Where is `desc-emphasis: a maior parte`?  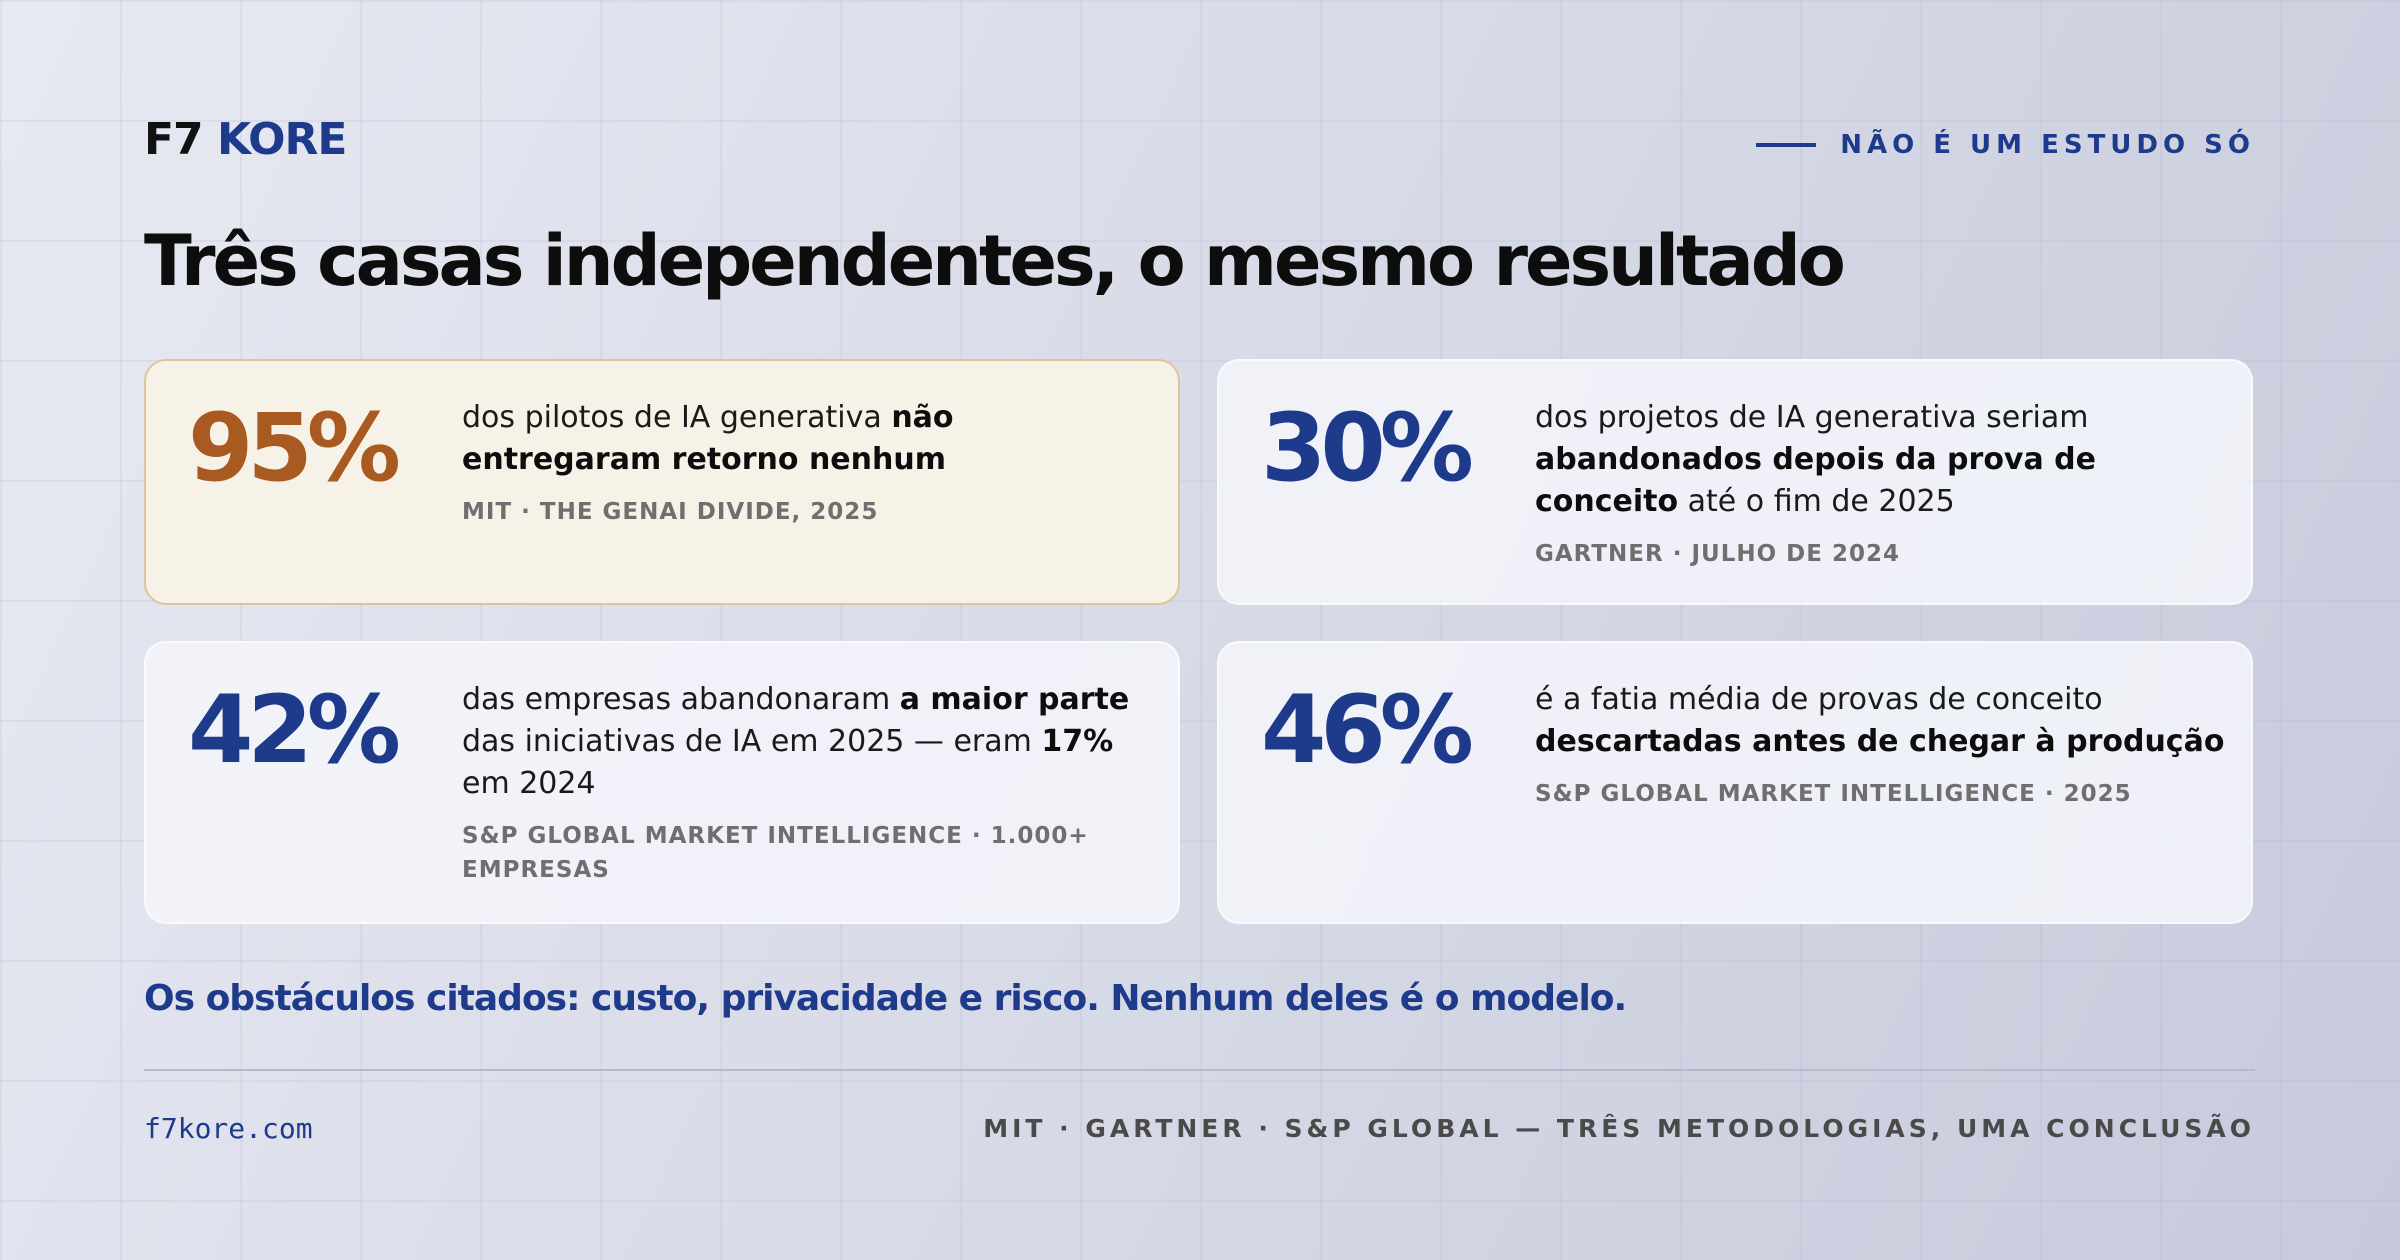
desc-emphasis: a maior parte is located at coordinates (1014, 699).